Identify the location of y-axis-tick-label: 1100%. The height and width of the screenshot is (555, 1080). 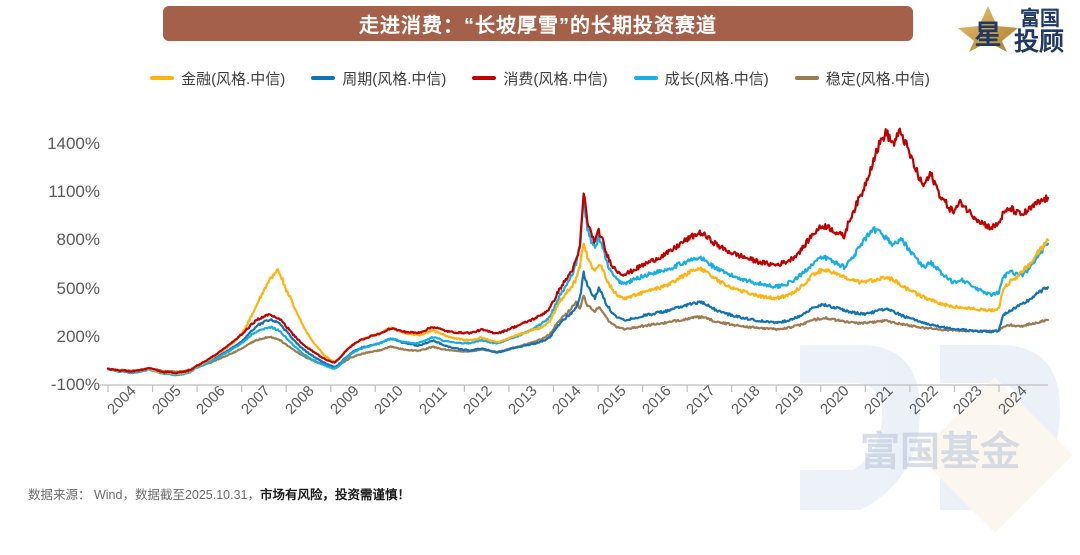
(74, 192).